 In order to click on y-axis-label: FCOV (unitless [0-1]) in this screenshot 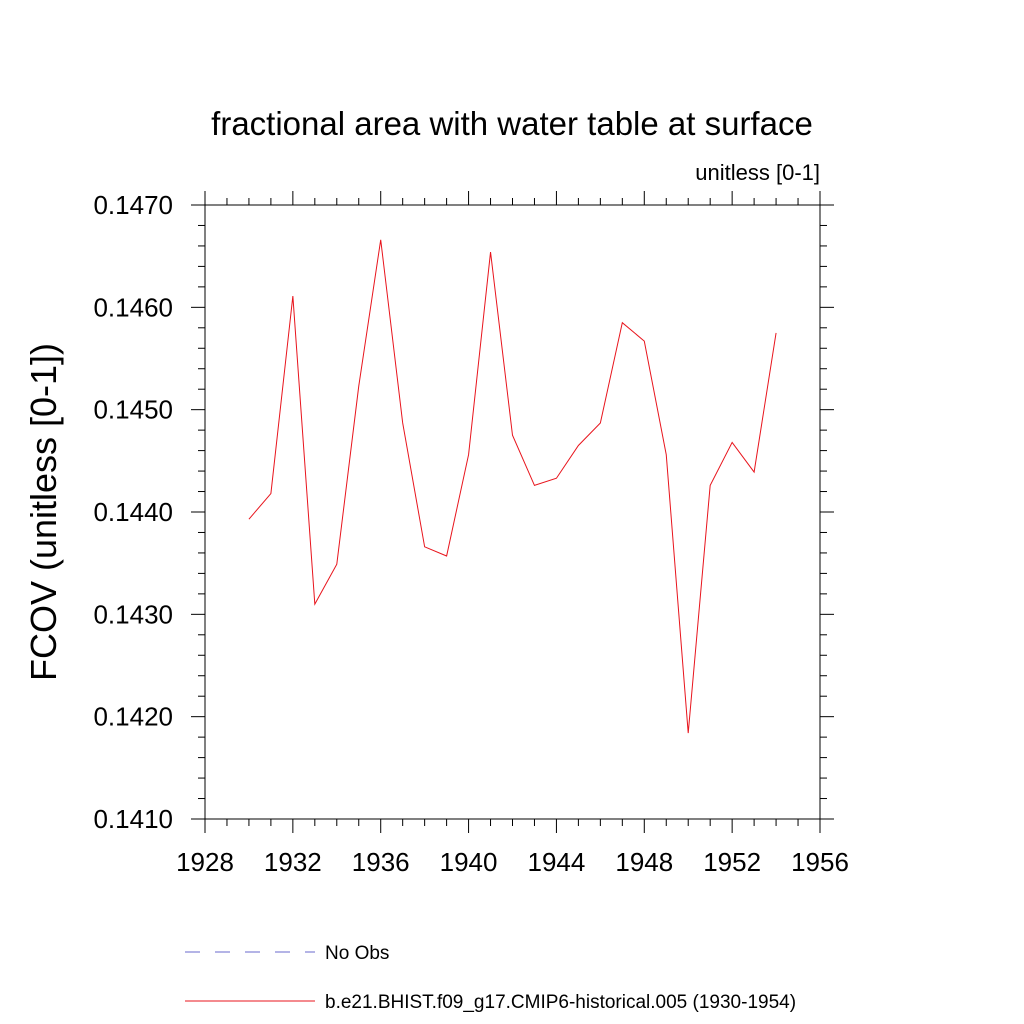, I will do `click(43, 512)`.